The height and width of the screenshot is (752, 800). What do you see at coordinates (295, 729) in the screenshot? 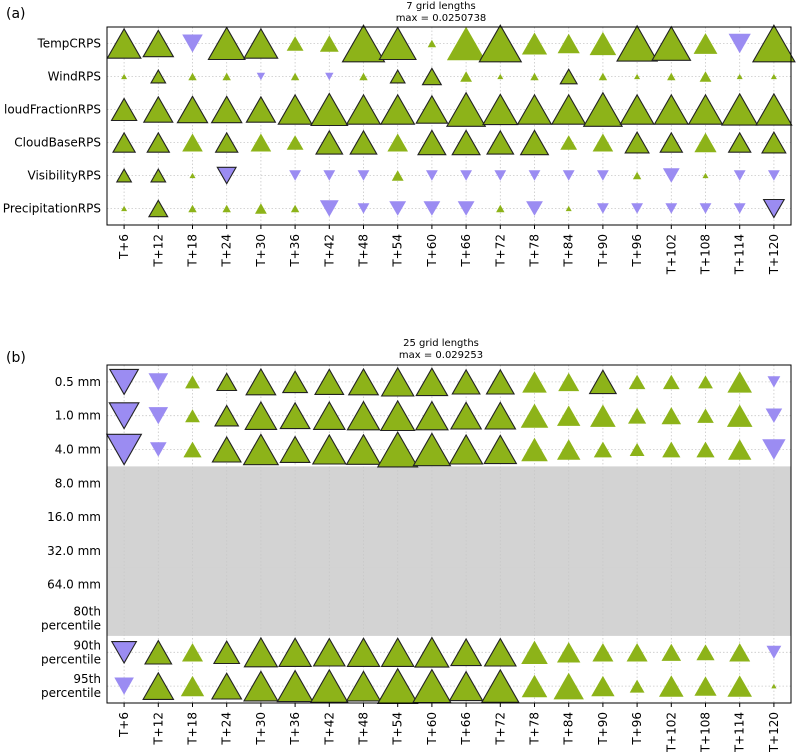
I see `x-tick-label: T+36` at bounding box center [295, 729].